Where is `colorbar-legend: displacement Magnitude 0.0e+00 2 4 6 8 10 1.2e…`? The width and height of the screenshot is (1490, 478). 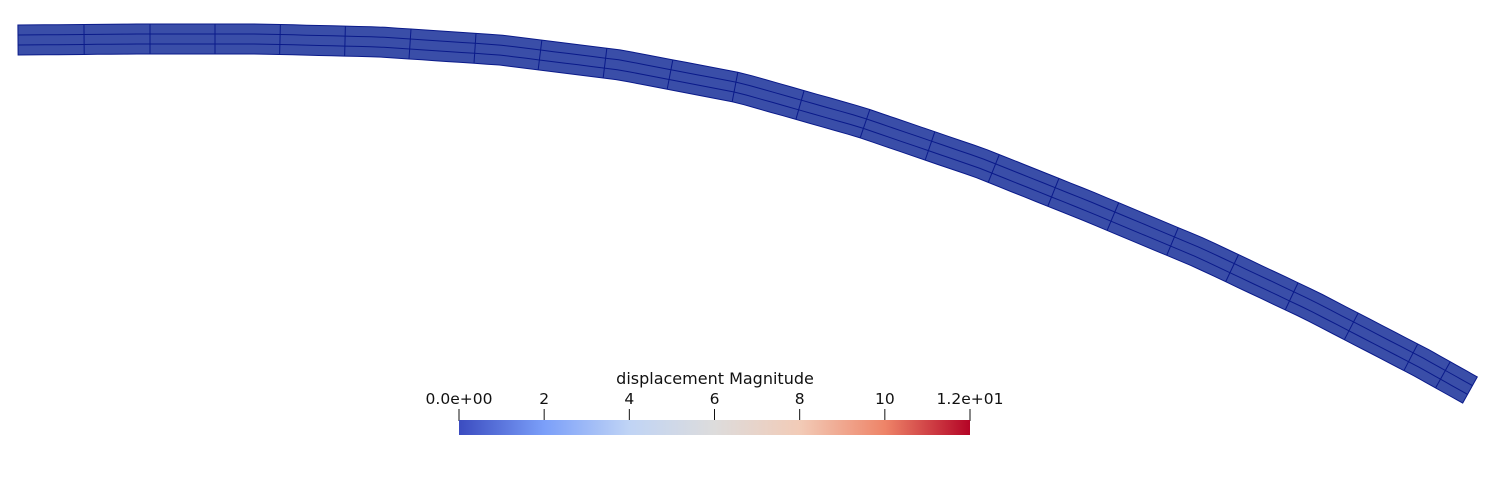 colorbar-legend: displacement Magnitude 0.0e+00 2 4 6 8 10 1.2e… is located at coordinates (715, 402).